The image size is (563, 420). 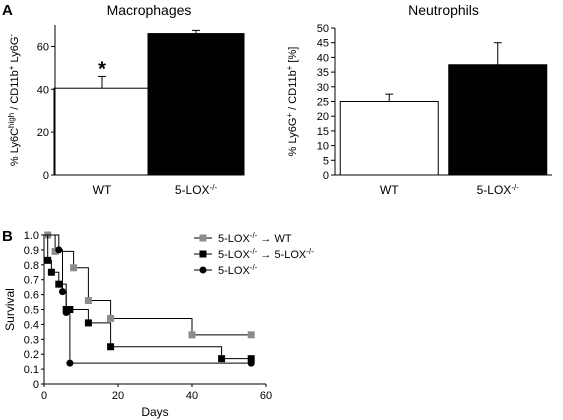 What do you see at coordinates (102, 69) in the screenshot?
I see `significance-star: *` at bounding box center [102, 69].